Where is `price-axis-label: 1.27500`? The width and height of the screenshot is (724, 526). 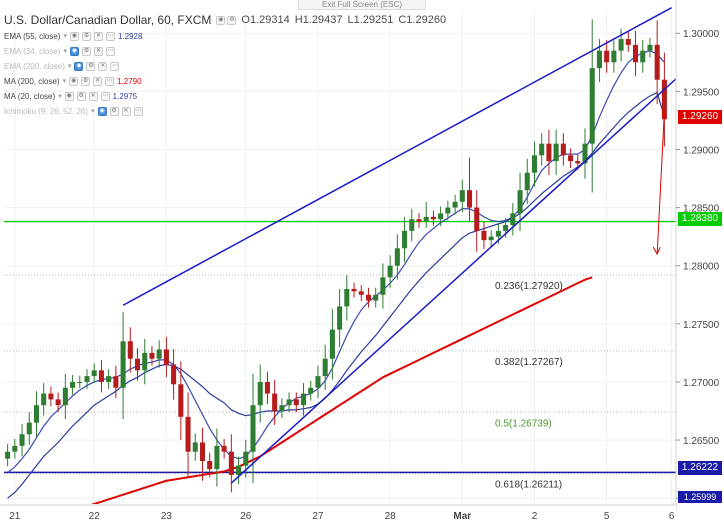 price-axis-label: 1.27500 is located at coordinates (701, 325).